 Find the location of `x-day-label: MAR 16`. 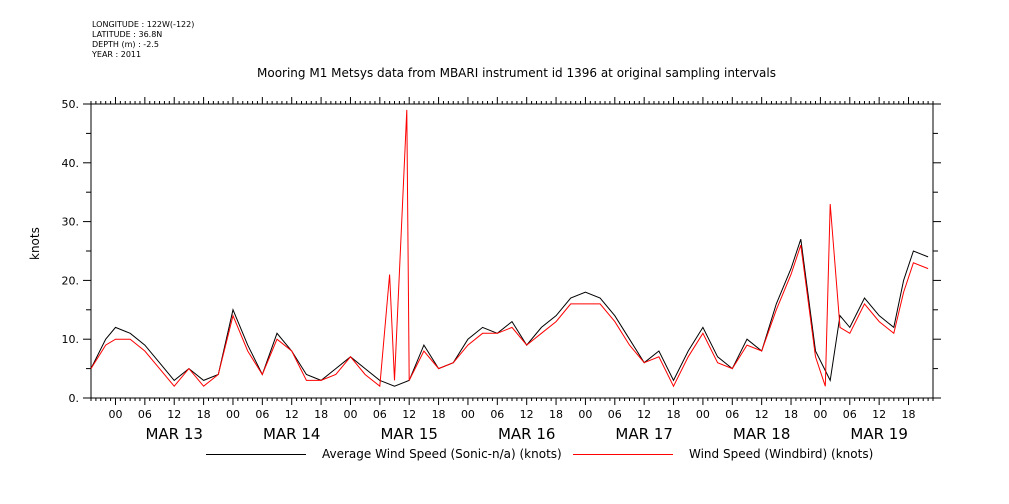

x-day-label: MAR 16 is located at coordinates (526, 434).